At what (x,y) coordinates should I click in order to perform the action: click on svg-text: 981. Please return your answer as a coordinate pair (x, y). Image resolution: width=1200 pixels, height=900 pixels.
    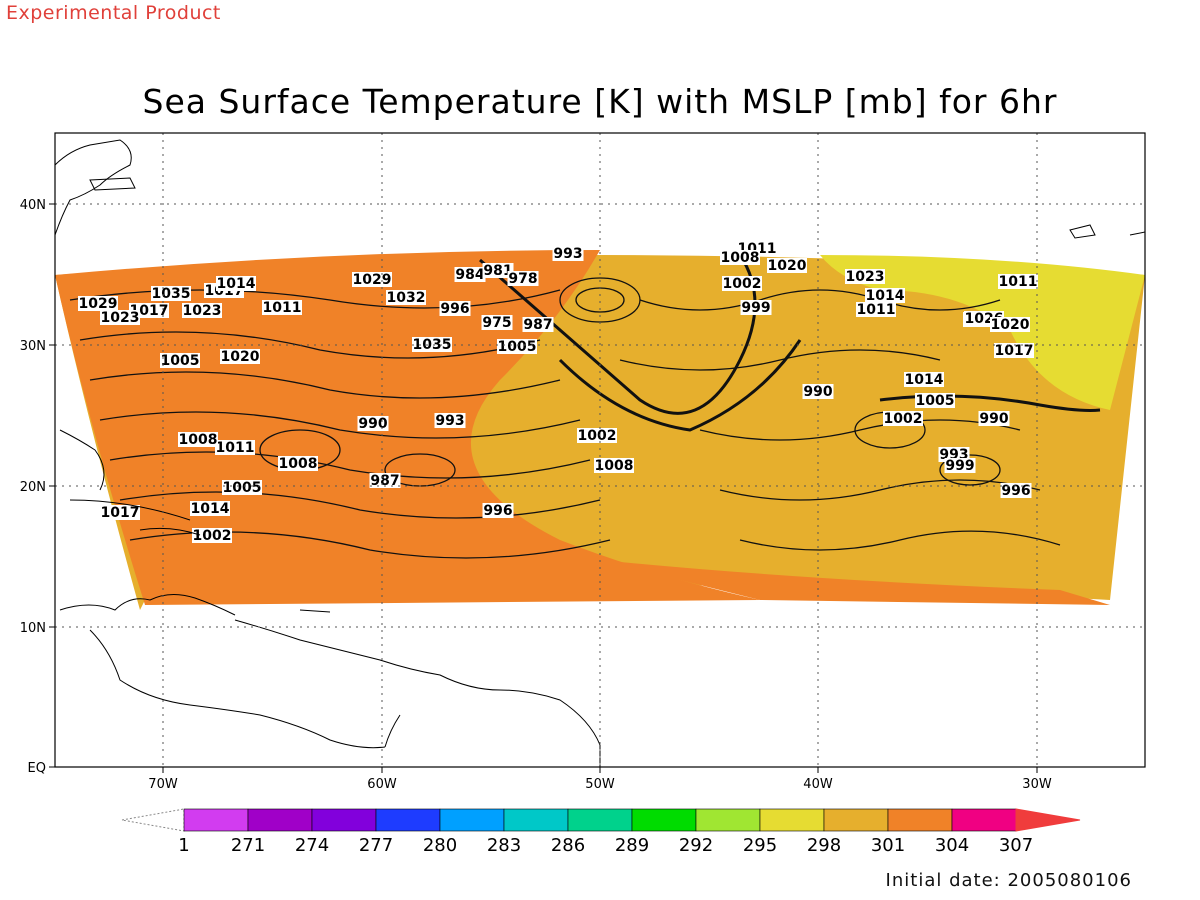
    Looking at the image, I should click on (497, 271).